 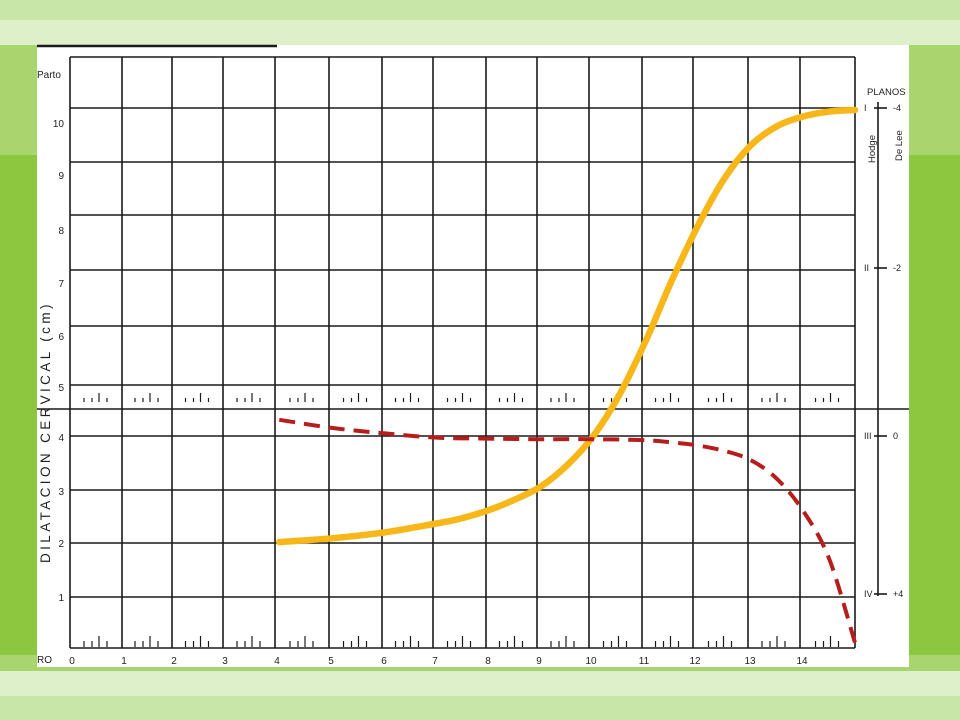 I want to click on delee-tick-label: 0, so click(x=895, y=436).